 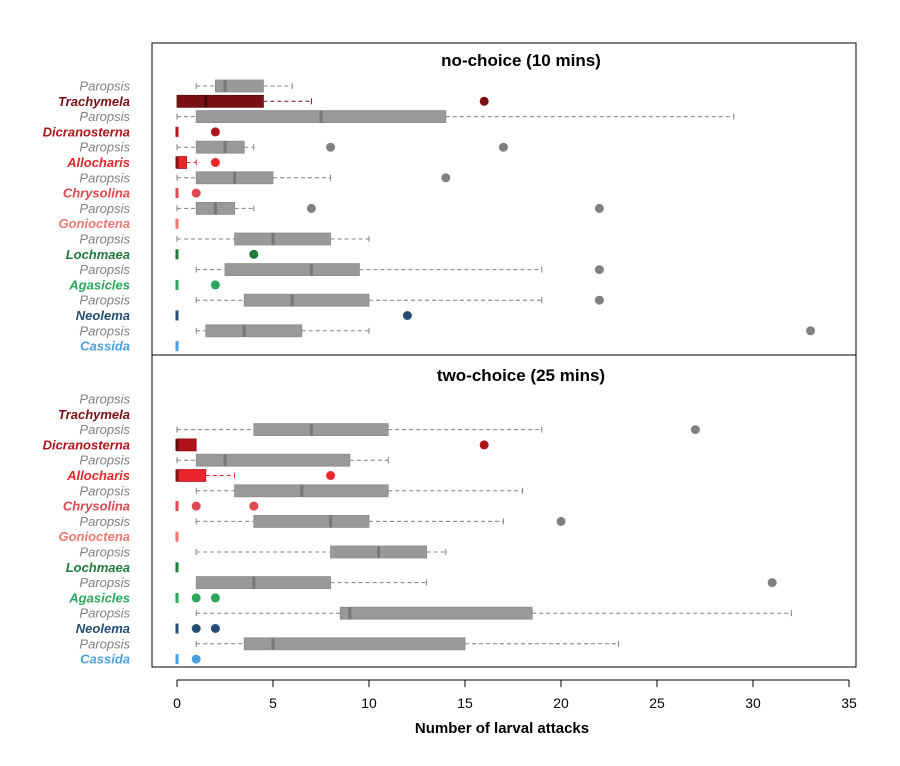 I want to click on x-tick-label: 20, so click(x=561, y=703).